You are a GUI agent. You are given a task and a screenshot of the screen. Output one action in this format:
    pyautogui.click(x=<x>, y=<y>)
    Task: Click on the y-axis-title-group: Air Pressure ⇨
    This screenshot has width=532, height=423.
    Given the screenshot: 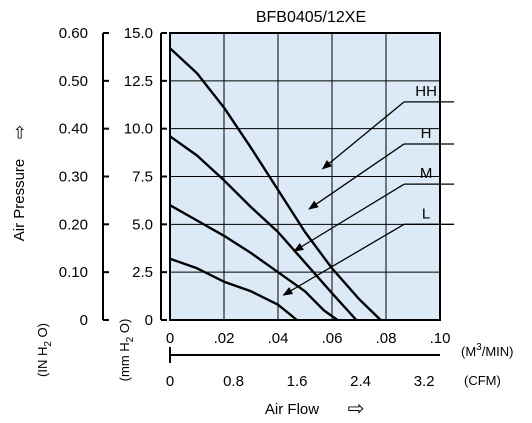 What is the action you would take?
    pyautogui.click(x=19, y=183)
    